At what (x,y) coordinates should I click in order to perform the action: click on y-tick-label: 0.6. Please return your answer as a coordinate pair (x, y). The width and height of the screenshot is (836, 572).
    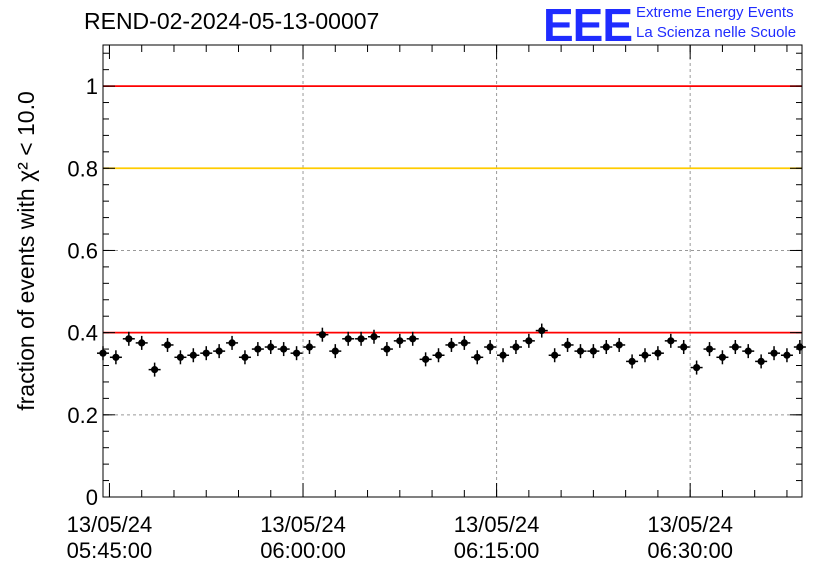
    Looking at the image, I should click on (82, 250).